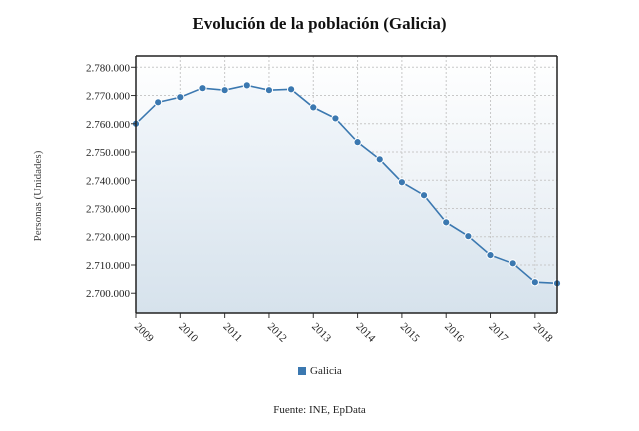  What do you see at coordinates (108, 266) in the screenshot?
I see `y-tick-label: 2.710.000` at bounding box center [108, 266].